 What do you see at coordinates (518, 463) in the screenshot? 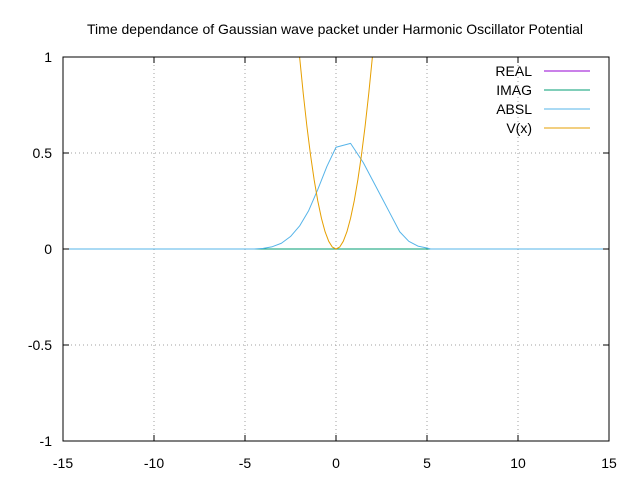
I see `x-tick-label: 10` at bounding box center [518, 463].